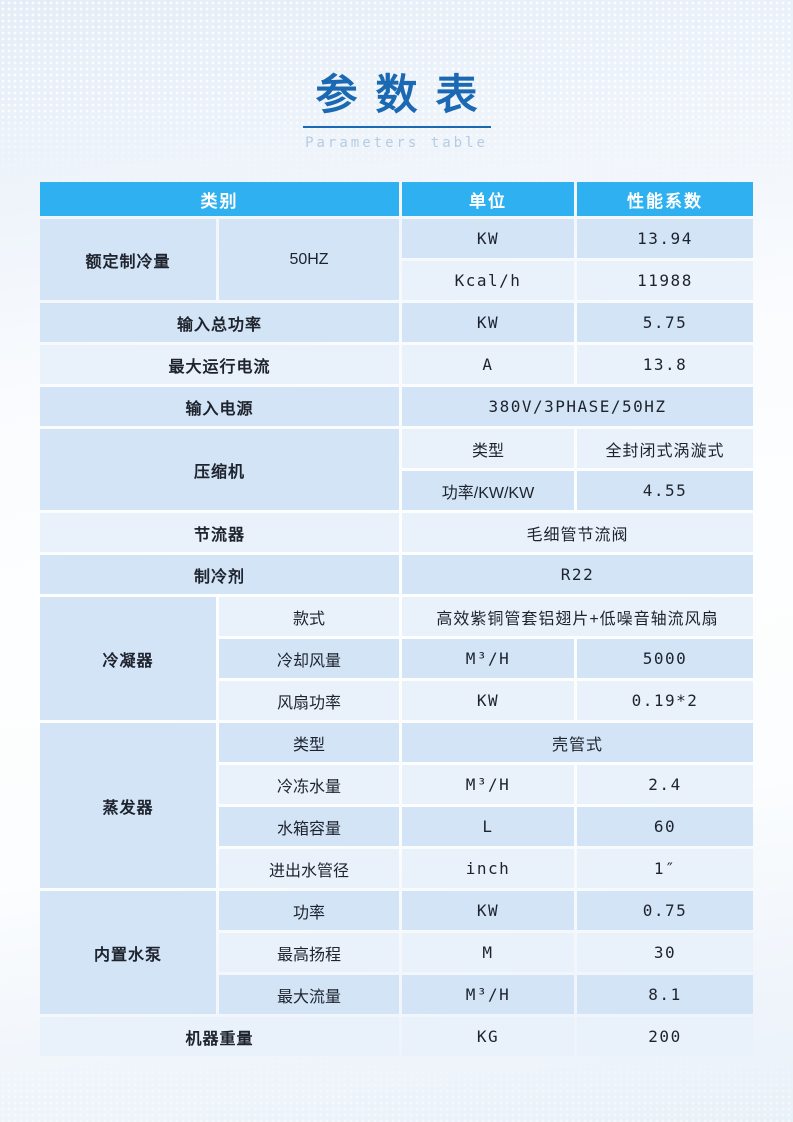 This screenshot has height=1122, width=793. I want to click on table-row: 水箱容量 L 60, so click(396, 827).